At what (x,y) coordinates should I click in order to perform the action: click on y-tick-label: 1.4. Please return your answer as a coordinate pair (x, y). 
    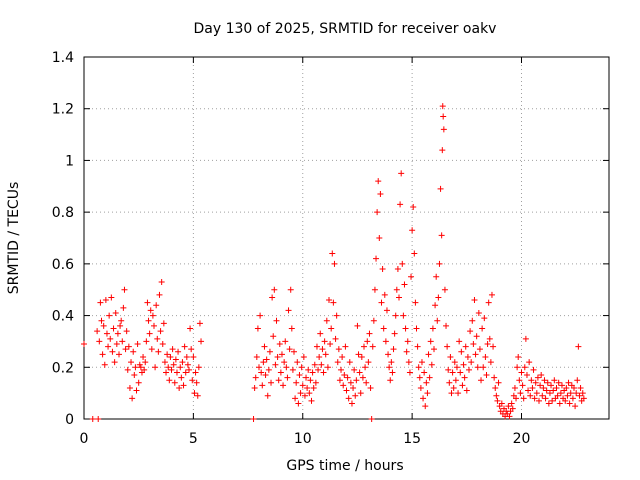
    Looking at the image, I should click on (63, 58).